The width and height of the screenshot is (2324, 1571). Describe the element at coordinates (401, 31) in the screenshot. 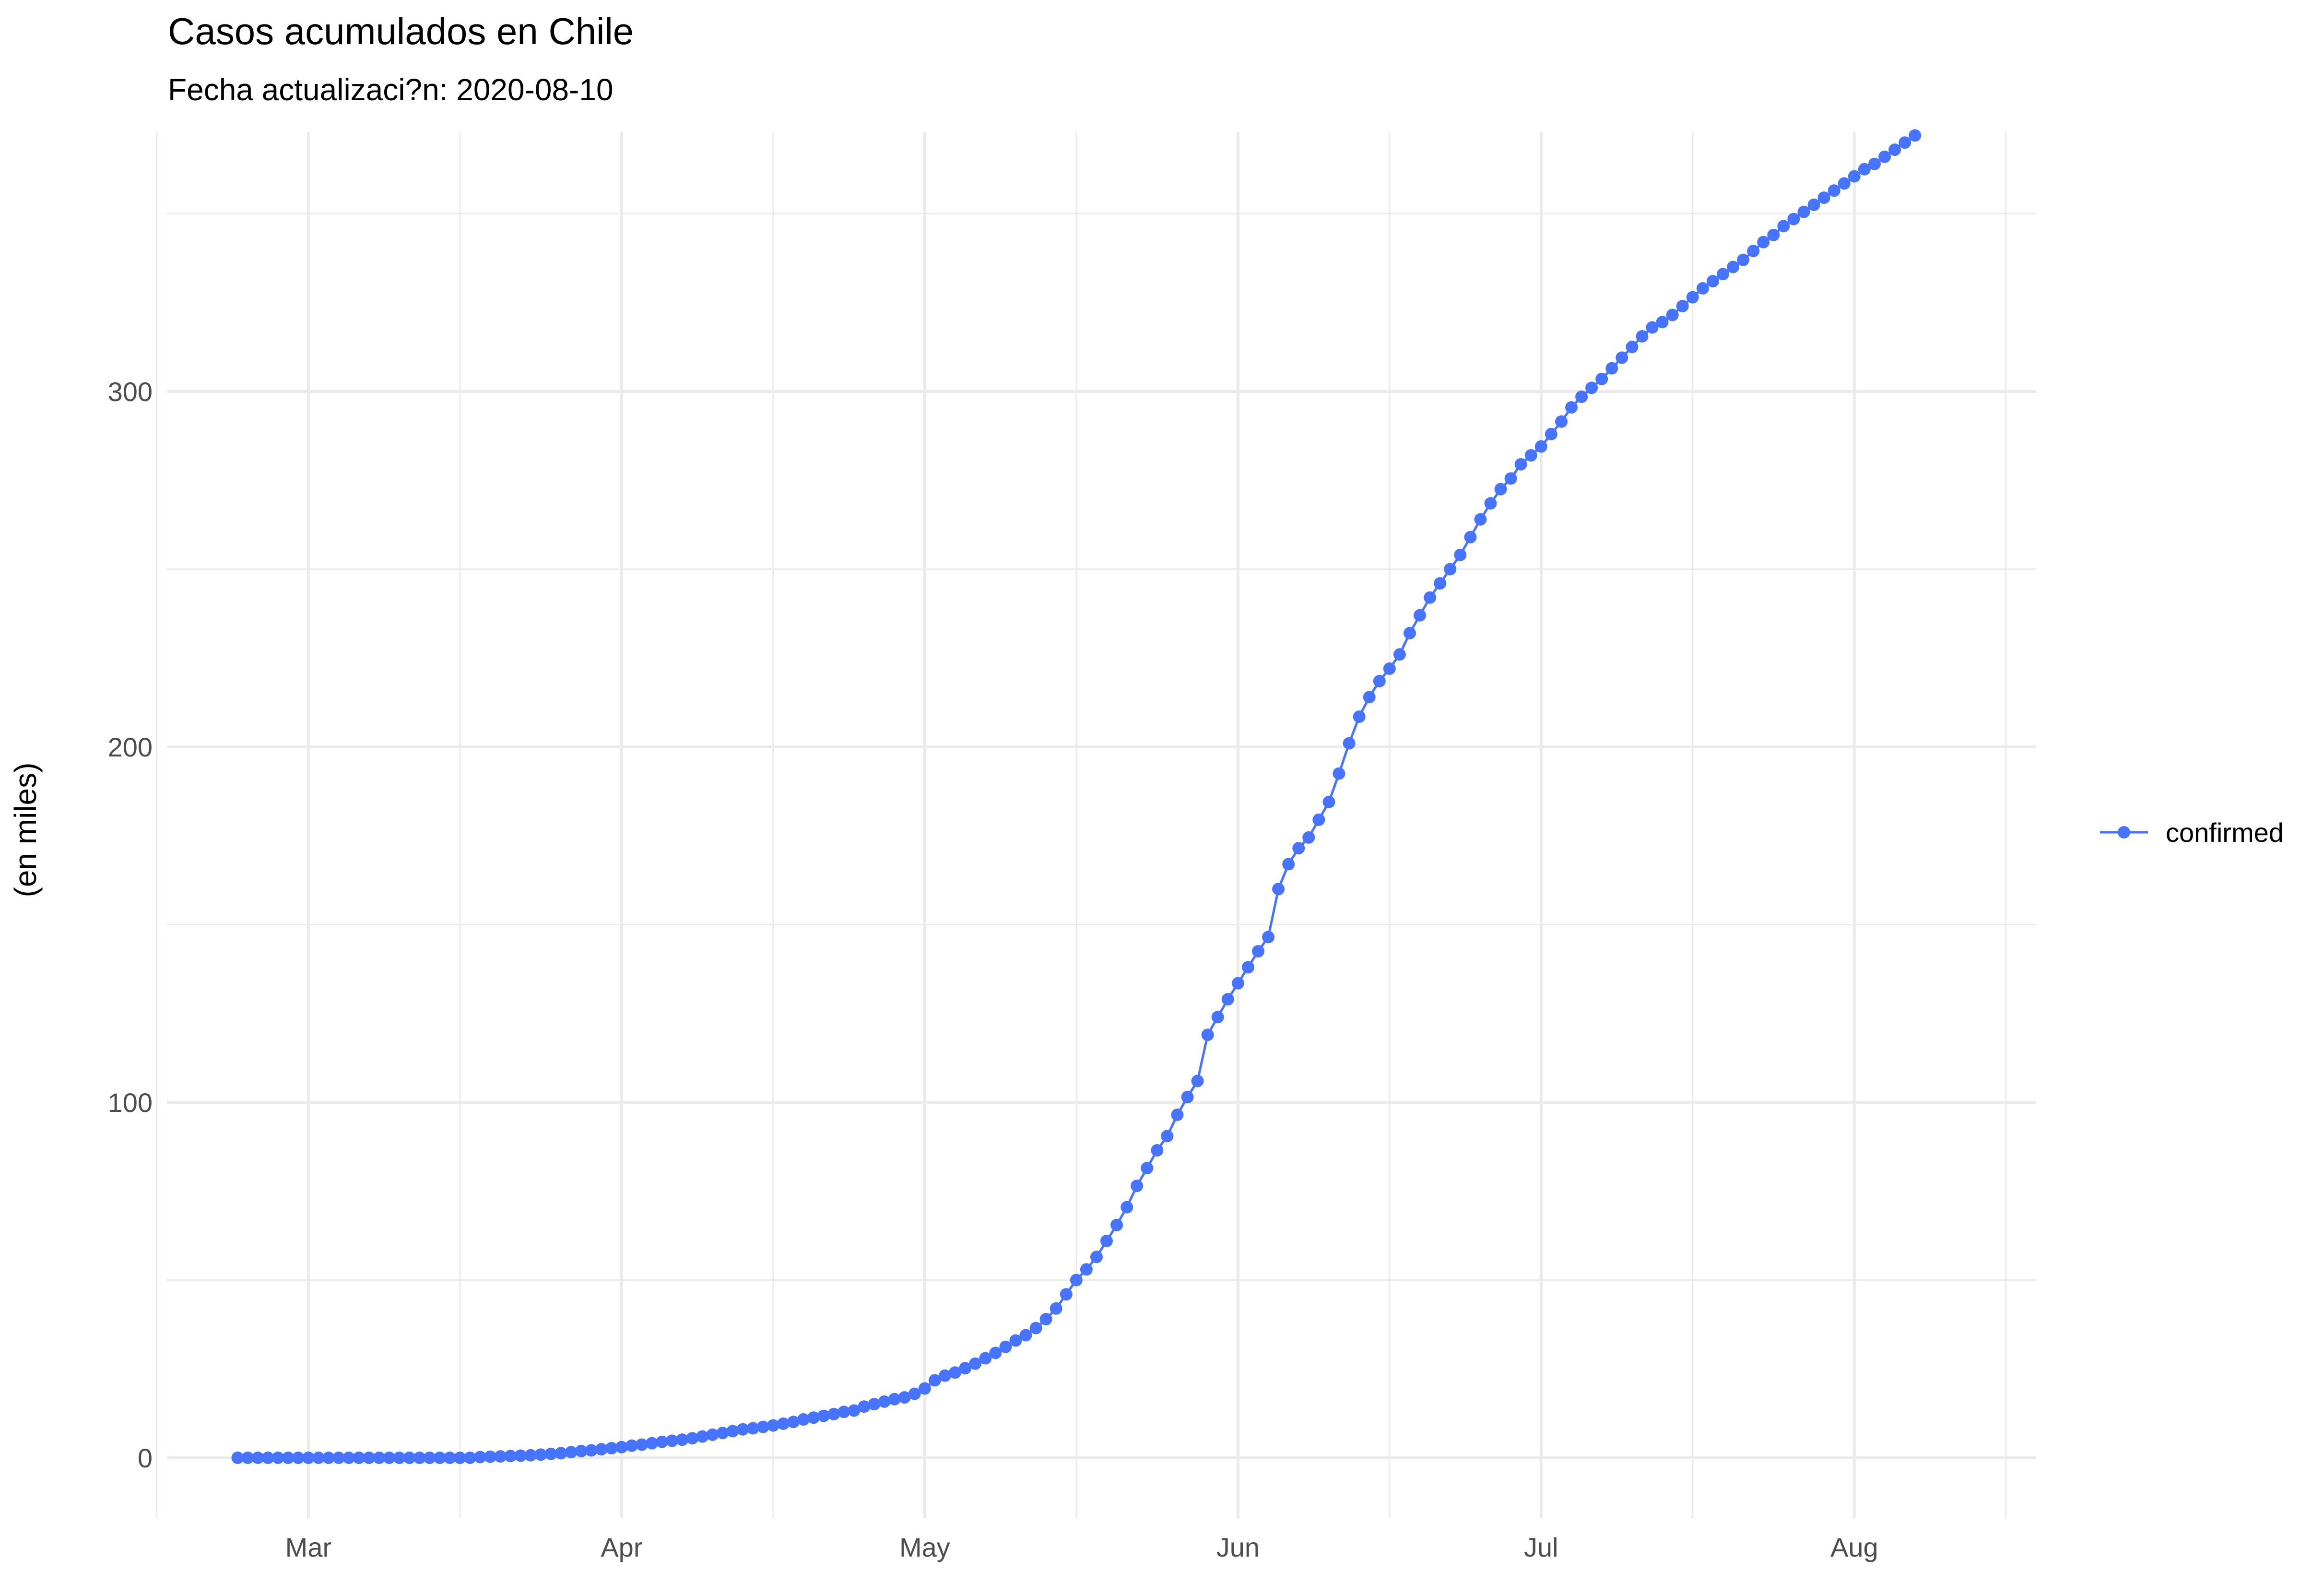

I see `chart-title: Casos acumulados en Chile` at that location.